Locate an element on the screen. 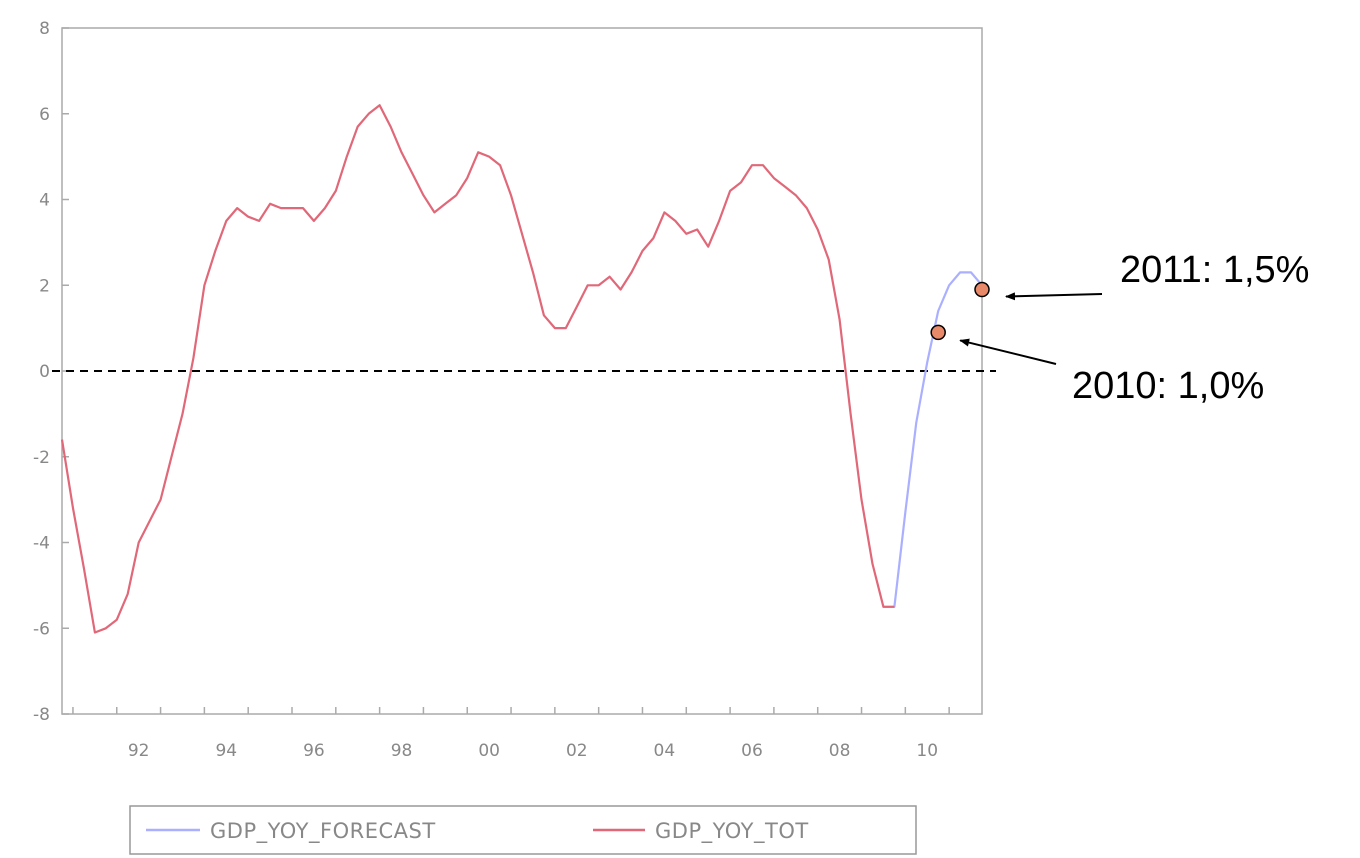 The height and width of the screenshot is (858, 1360). y-tick-label: -4 is located at coordinates (41, 544).